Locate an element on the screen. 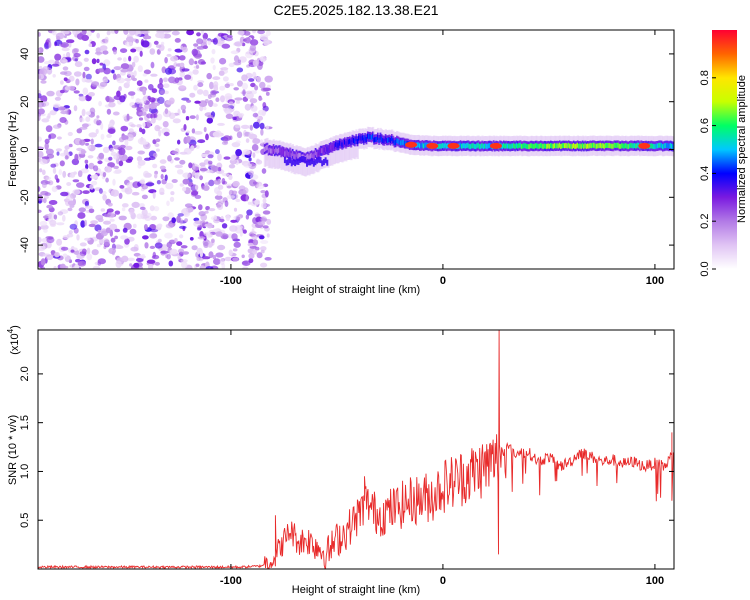  signal-band is located at coordinates (468, 151).